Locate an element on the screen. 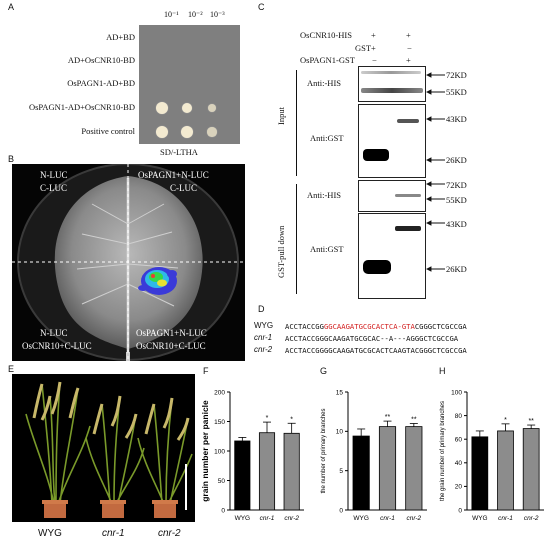  y-tick-label: 60 is located at coordinates (459, 440).